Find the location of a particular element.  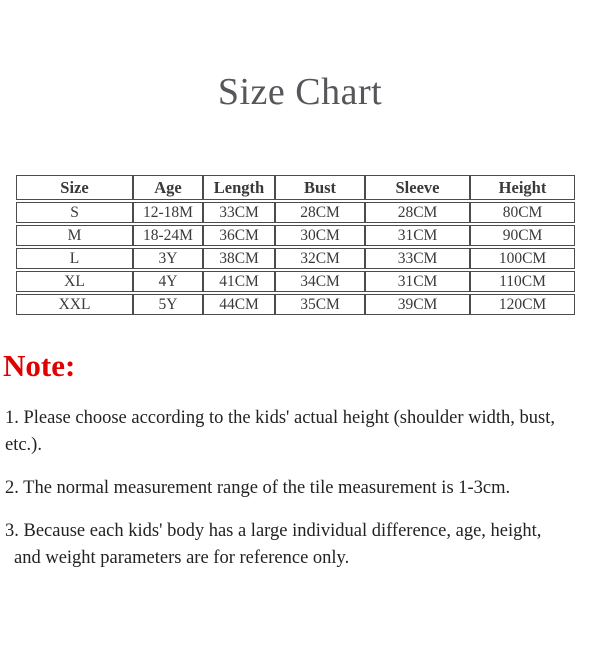

table-cell: 110CM is located at coordinates (522, 281).